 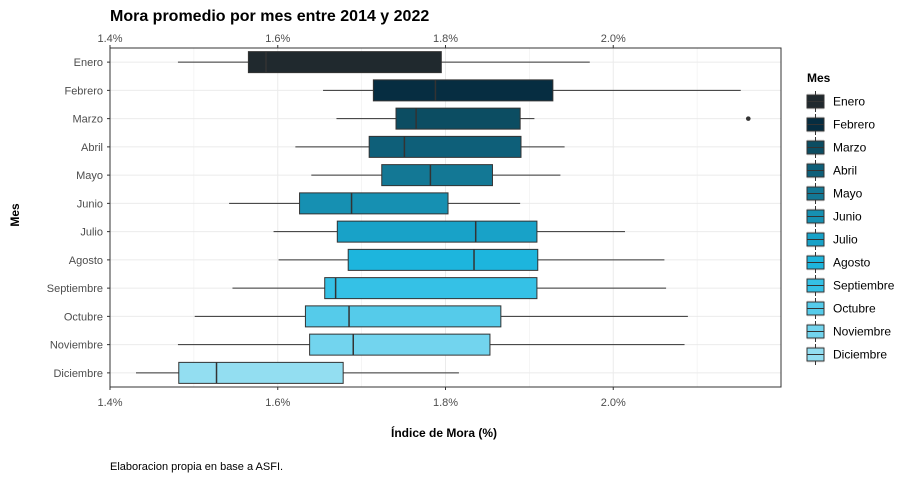 I want to click on y-tick-label: Junio, so click(x=90, y=204).